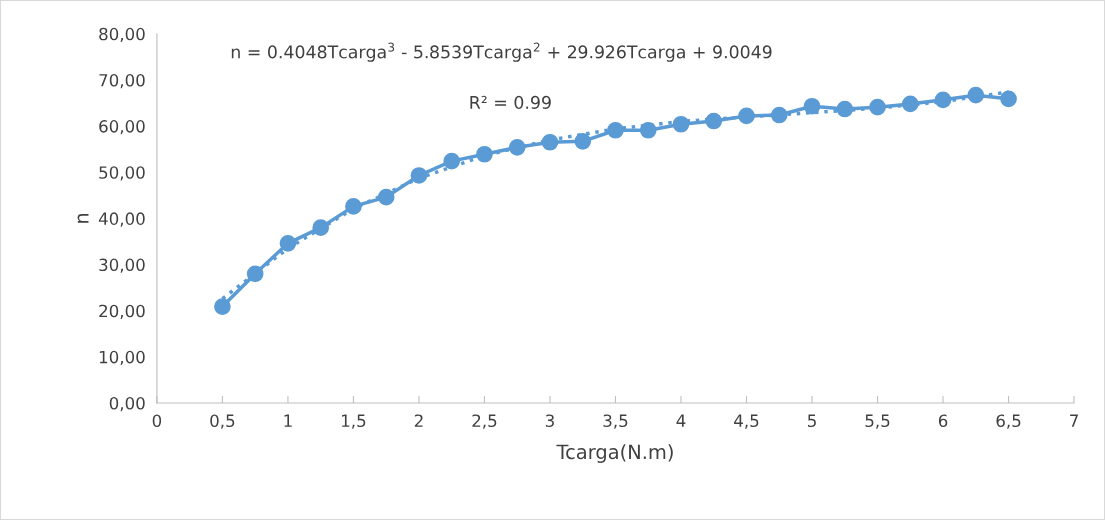 The height and width of the screenshot is (520, 1105). I want to click on x-tick-label: 3, so click(549, 421).